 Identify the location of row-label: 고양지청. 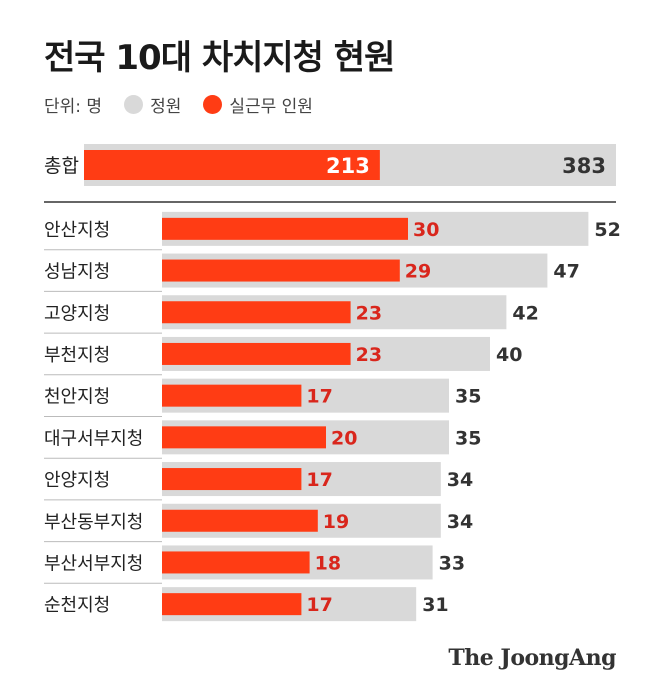
(77, 313).